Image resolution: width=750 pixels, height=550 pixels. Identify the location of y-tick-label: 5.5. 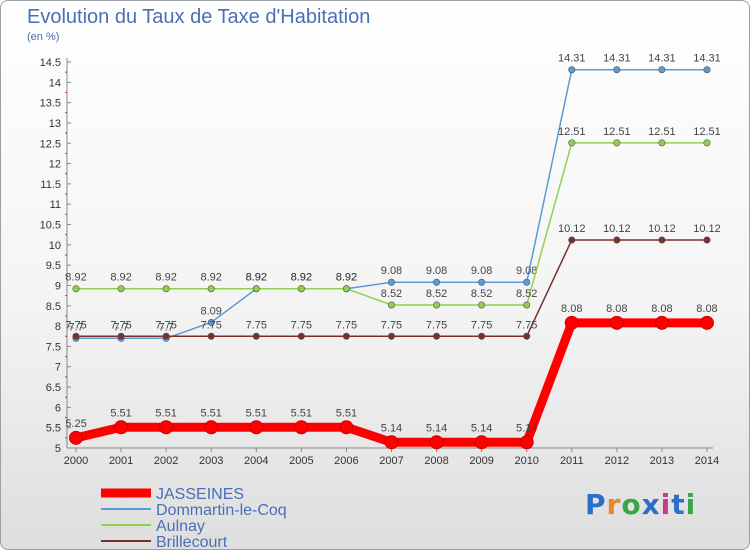
(53, 429).